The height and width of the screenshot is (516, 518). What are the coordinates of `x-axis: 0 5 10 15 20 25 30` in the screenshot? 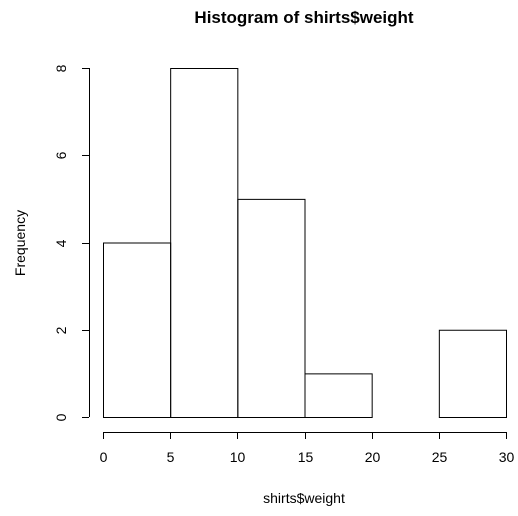 It's located at (307, 448).